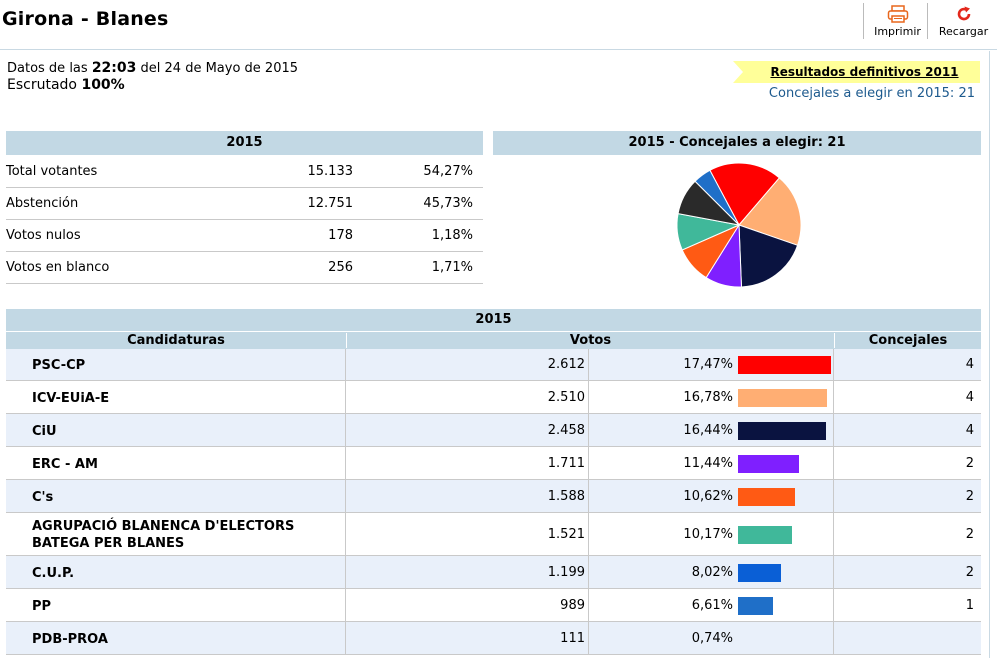 Image resolution: width=997 pixels, height=658 pixels. What do you see at coordinates (662, 572) in the screenshot?
I see `pct-cell: 8,02%` at bounding box center [662, 572].